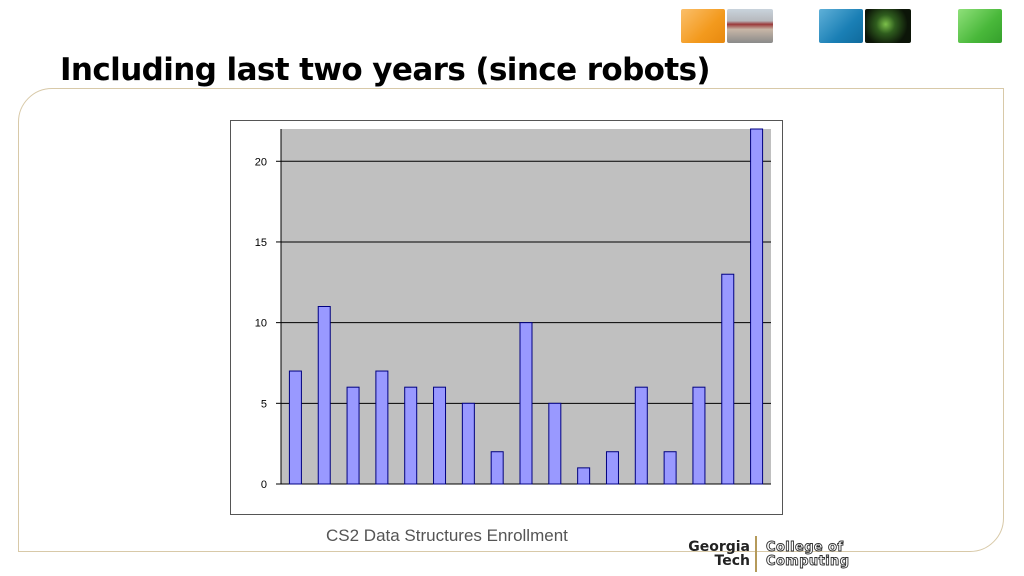  What do you see at coordinates (264, 404) in the screenshot?
I see `y-tick-label: 5` at bounding box center [264, 404].